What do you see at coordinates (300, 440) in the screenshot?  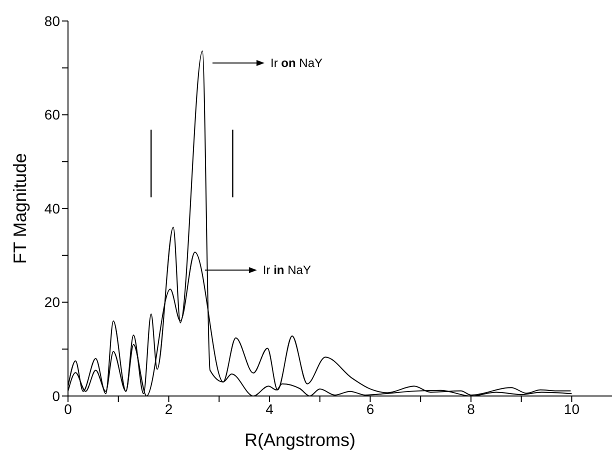 I see `x-axis-title: R(Angstroms)` at bounding box center [300, 440].